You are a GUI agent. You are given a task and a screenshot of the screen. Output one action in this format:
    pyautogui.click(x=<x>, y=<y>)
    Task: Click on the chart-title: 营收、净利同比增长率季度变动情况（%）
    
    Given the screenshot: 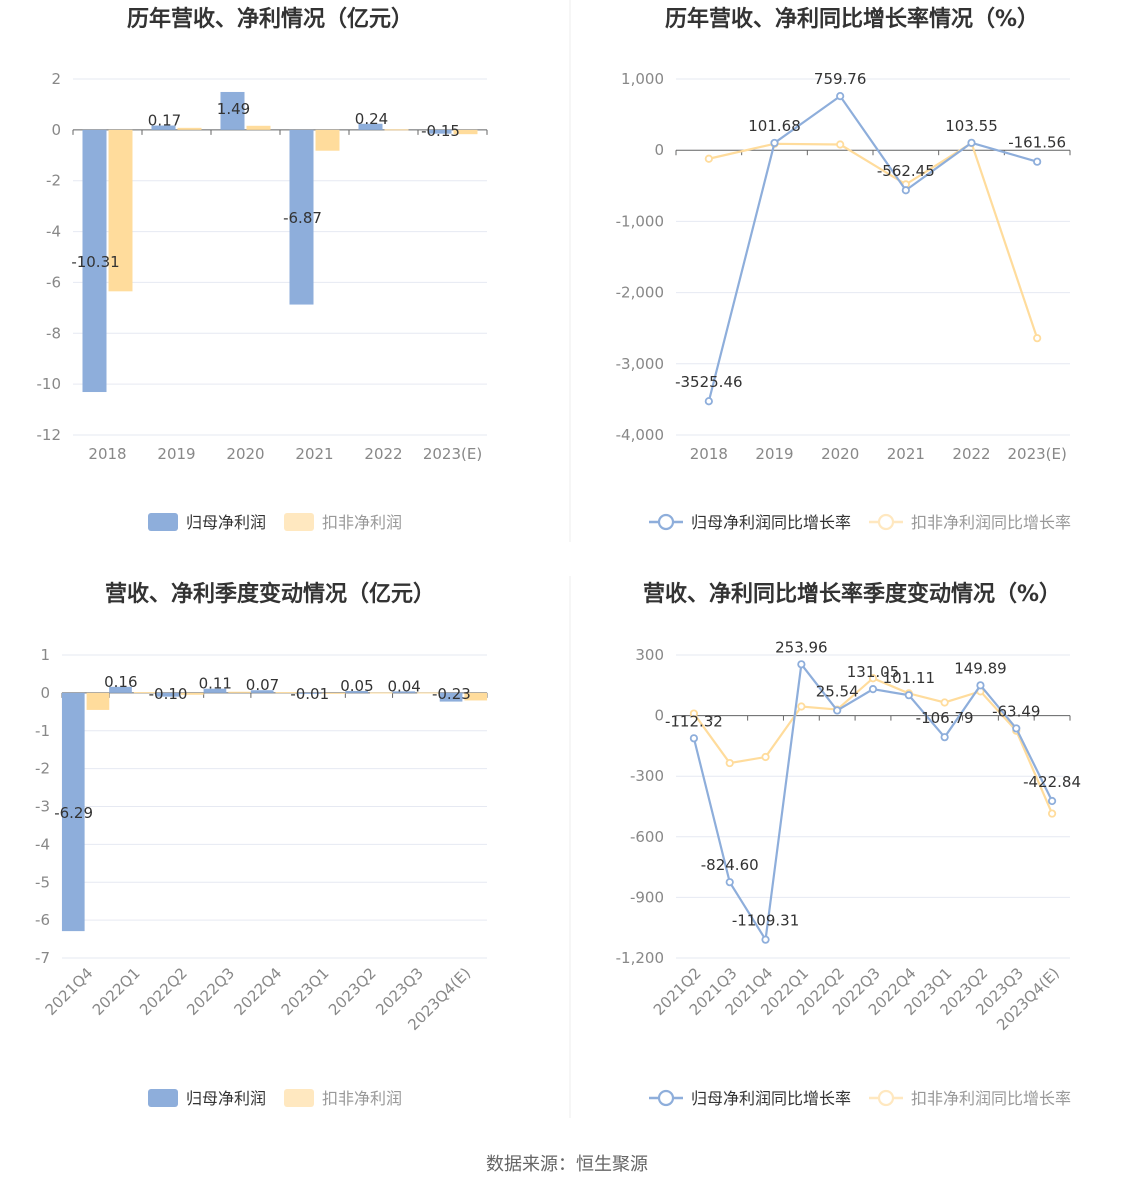 What is the action you would take?
    pyautogui.click(x=852, y=594)
    